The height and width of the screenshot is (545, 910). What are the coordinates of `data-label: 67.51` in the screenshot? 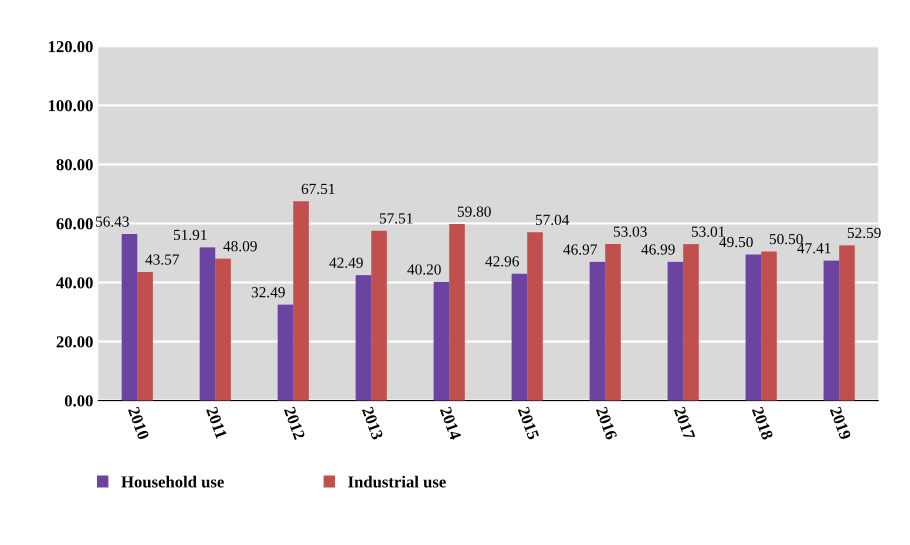 It's located at (318, 189).